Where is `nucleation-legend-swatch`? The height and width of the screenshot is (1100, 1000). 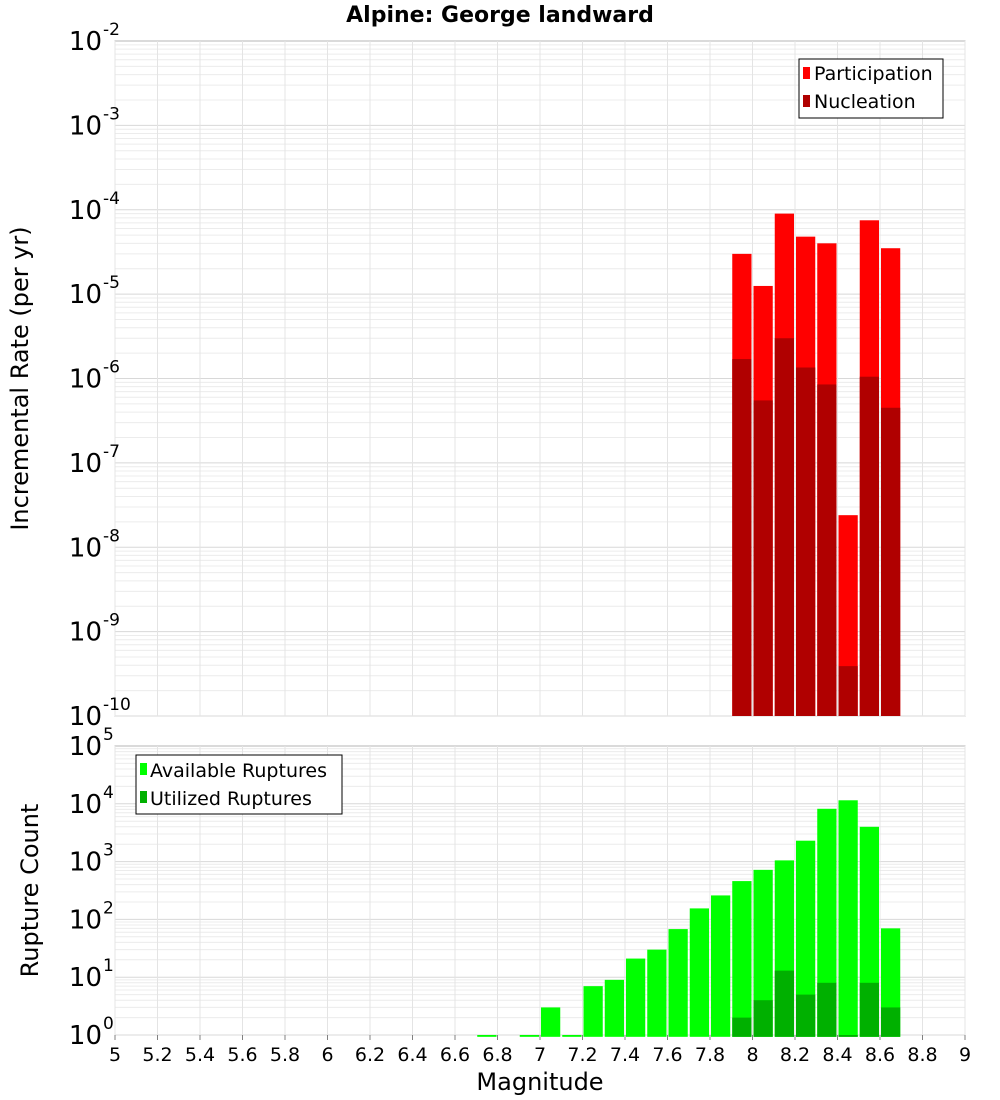 nucleation-legend-swatch is located at coordinates (806, 101).